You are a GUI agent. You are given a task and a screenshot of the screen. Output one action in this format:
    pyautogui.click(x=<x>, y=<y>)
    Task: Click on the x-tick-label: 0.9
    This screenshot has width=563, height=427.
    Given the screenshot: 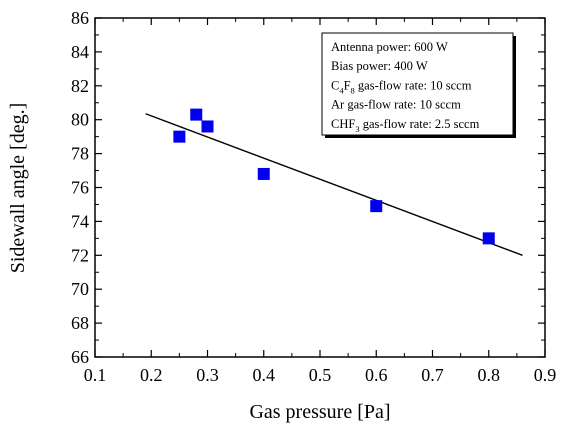 What is the action you would take?
    pyautogui.click(x=545, y=375)
    